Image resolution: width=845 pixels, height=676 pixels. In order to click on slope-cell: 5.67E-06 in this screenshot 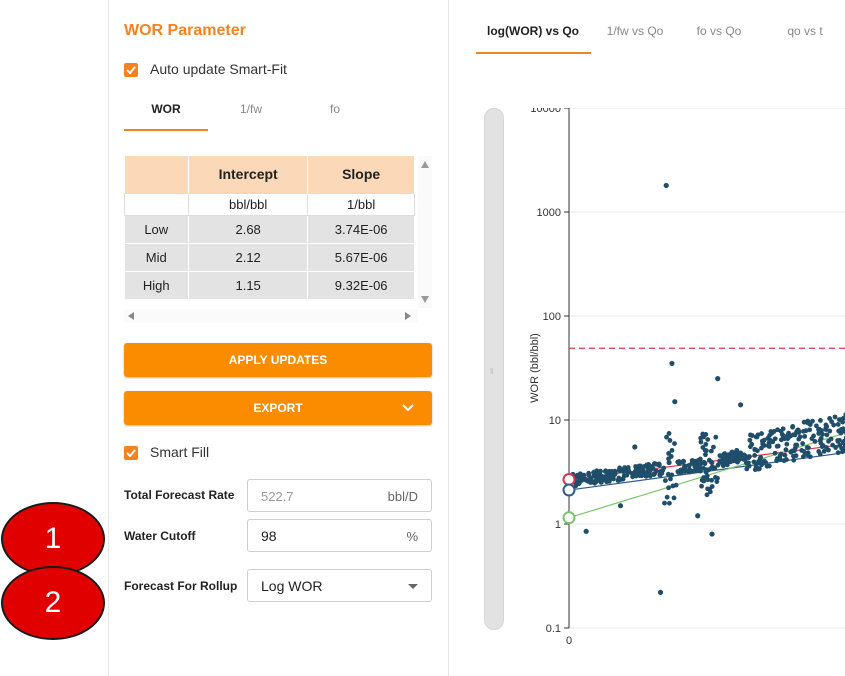, I will do `click(361, 257)`.